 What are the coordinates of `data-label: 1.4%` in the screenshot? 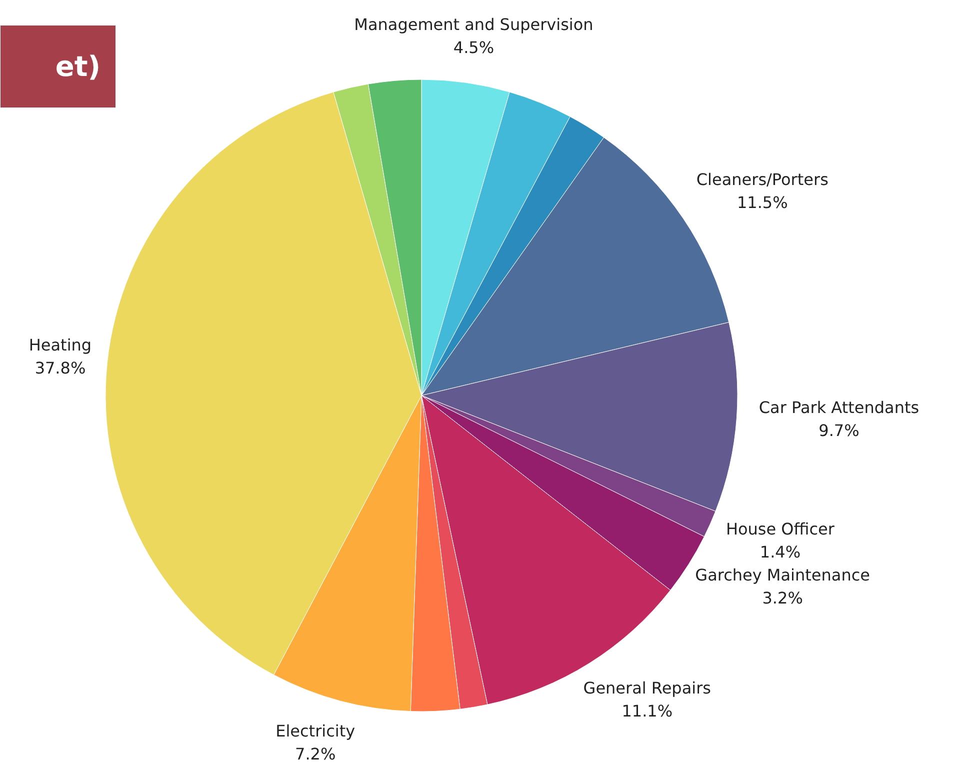 It's located at (780, 552).